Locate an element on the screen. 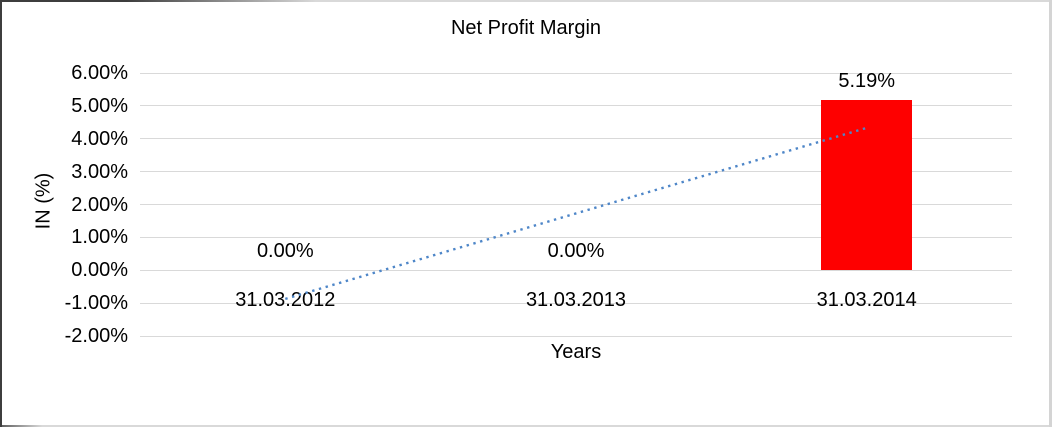 The width and height of the screenshot is (1052, 427). y-tick-label: 0.00% is located at coordinates (99, 270).